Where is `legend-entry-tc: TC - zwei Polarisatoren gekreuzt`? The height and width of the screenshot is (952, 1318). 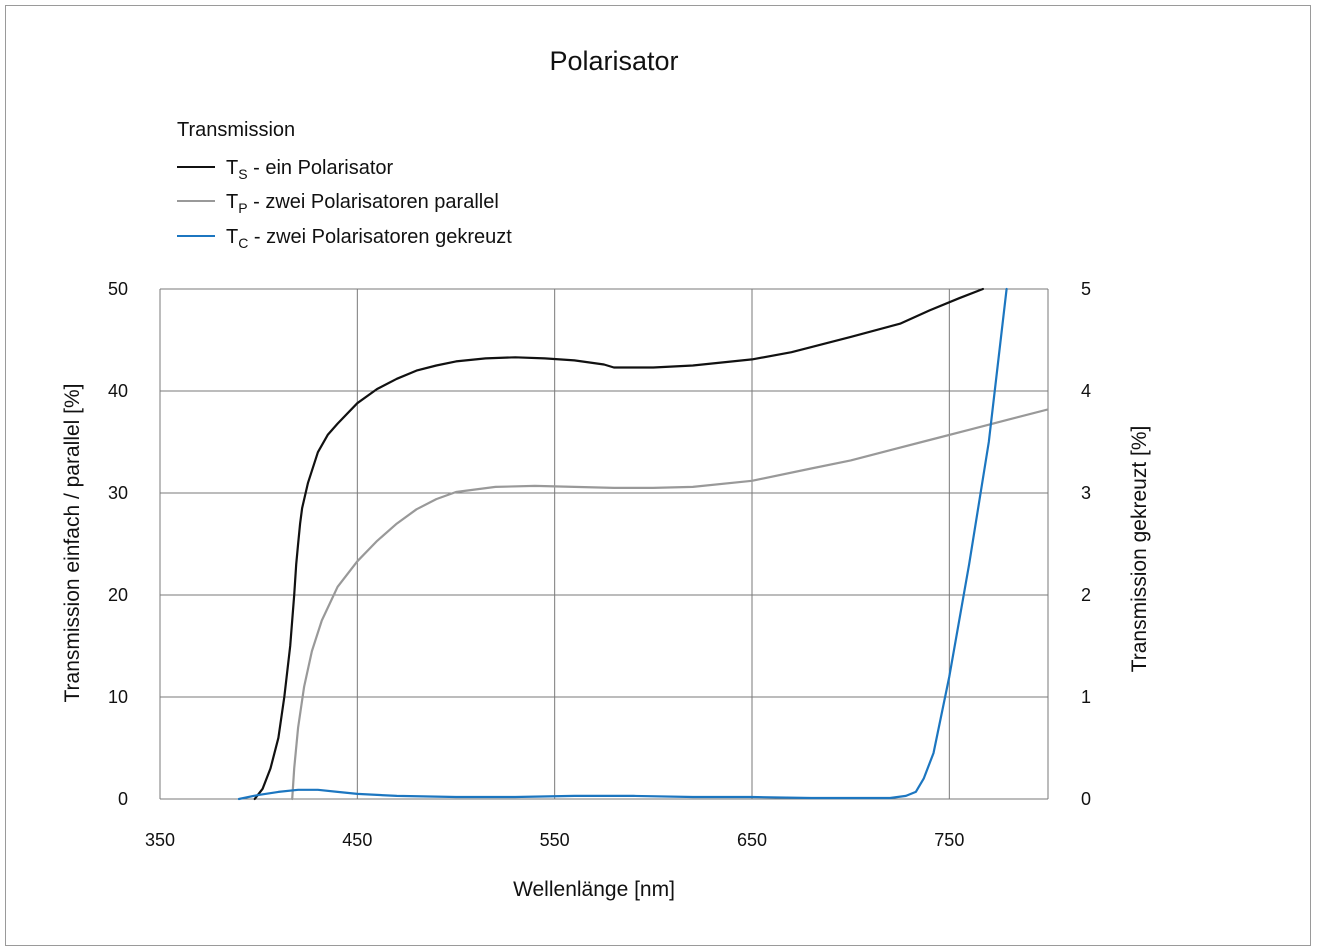
legend-entry-tc: TC - zwei Polarisatoren gekreuzt is located at coordinates (344, 238).